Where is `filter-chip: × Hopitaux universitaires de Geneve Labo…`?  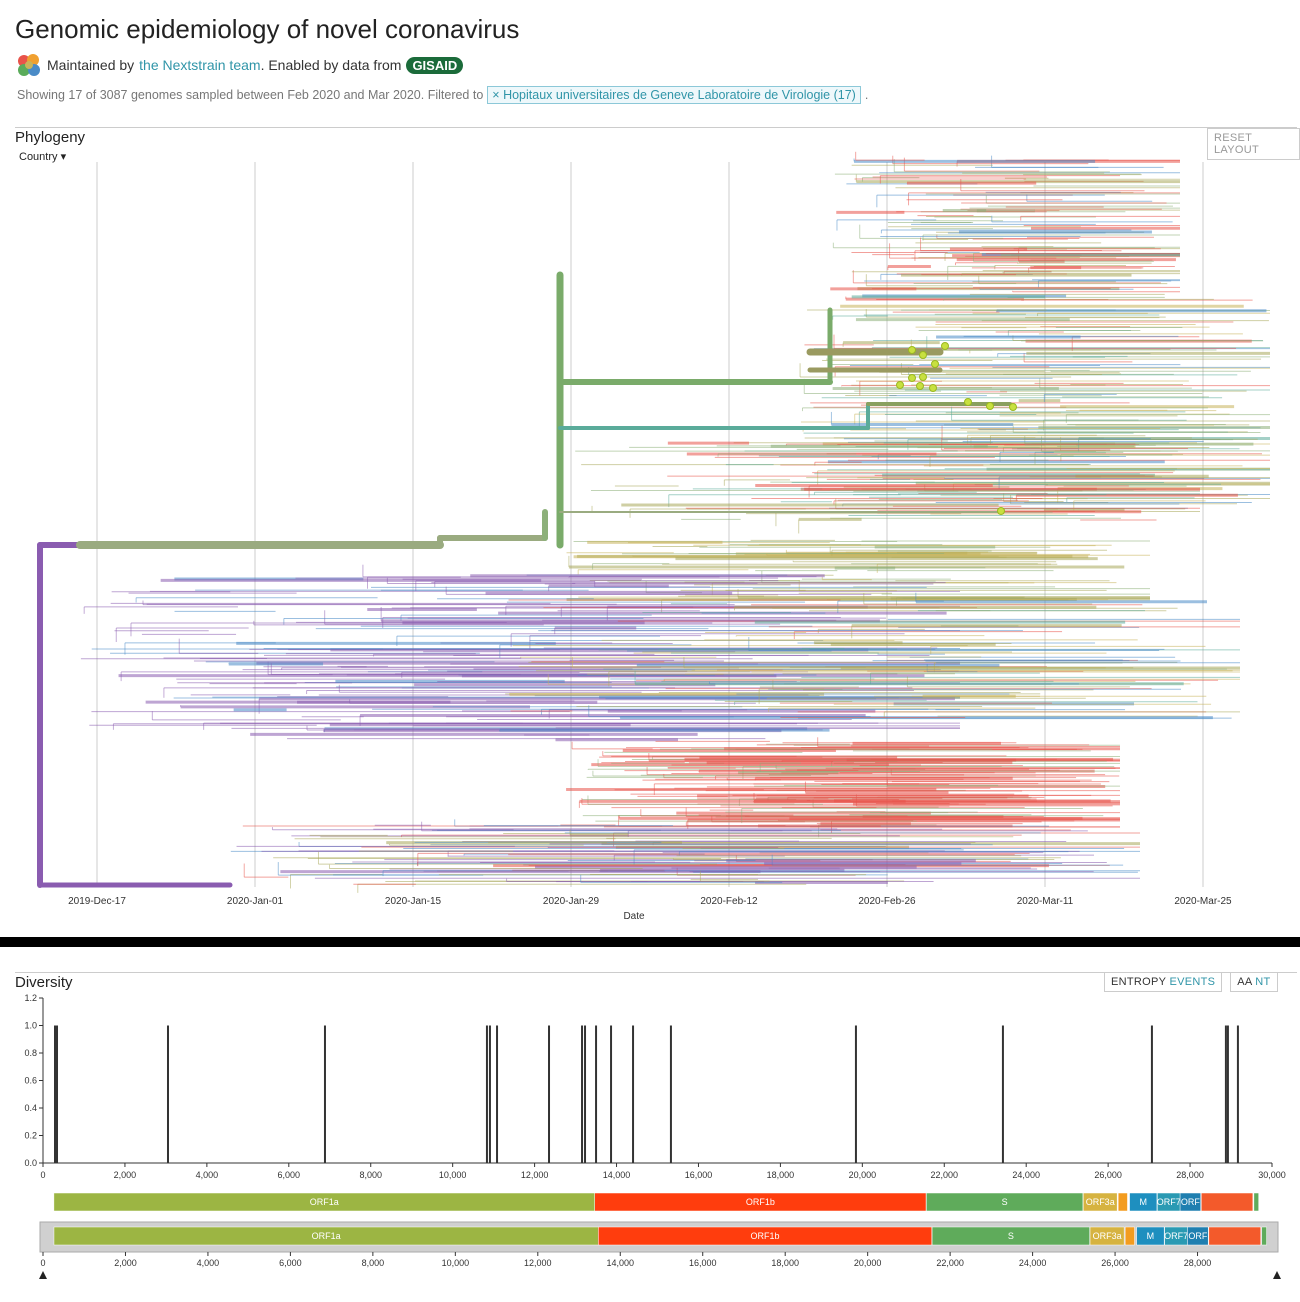
filter-chip: × Hopitaux universitaires de Geneve Labo… is located at coordinates (674, 95).